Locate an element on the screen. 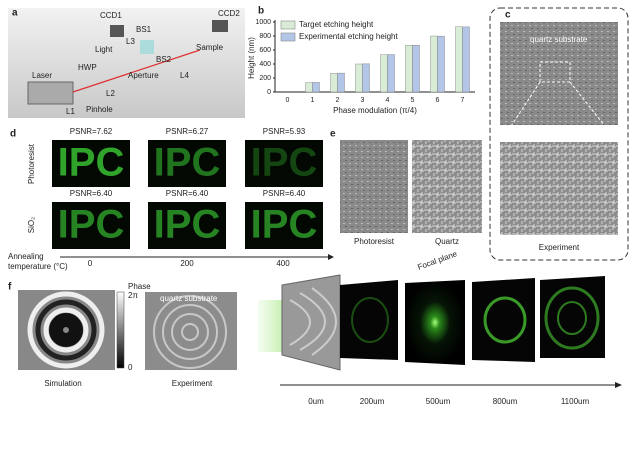 The width and height of the screenshot is (640, 455). distance: 1100um is located at coordinates (575, 401).